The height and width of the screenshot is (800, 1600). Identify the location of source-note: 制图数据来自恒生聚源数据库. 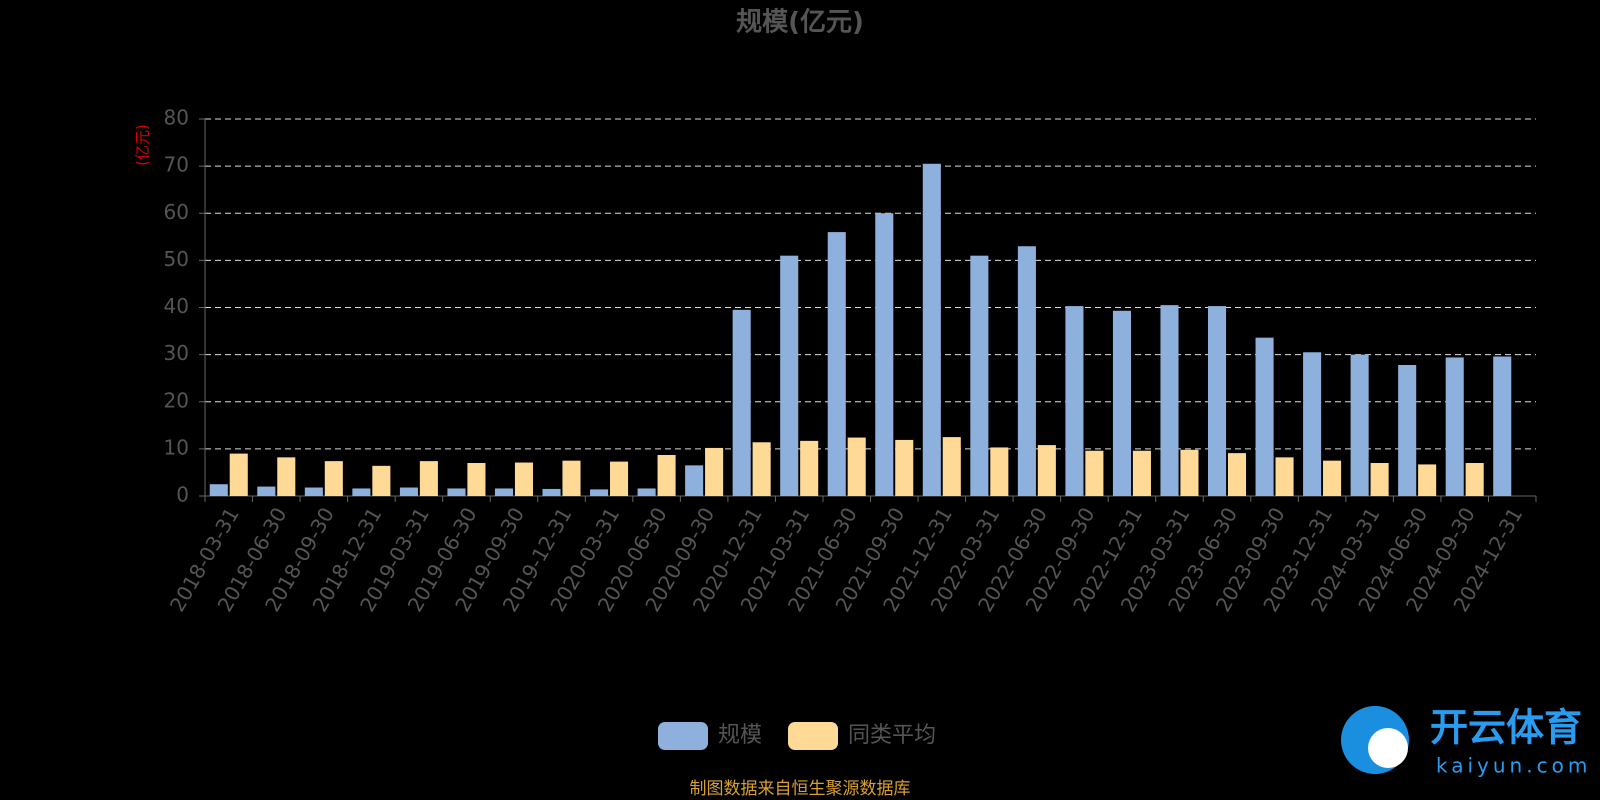
(800, 789).